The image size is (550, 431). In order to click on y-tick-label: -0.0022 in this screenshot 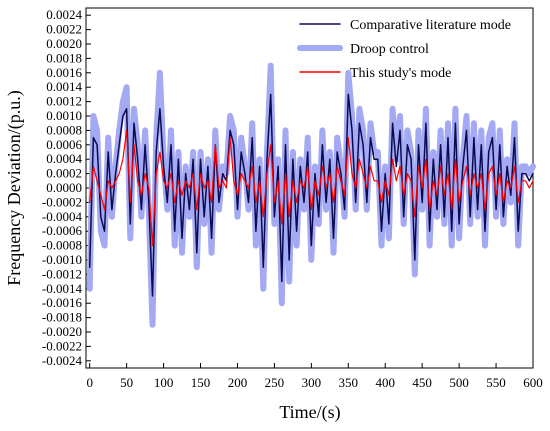, I will do `click(62, 345)`.